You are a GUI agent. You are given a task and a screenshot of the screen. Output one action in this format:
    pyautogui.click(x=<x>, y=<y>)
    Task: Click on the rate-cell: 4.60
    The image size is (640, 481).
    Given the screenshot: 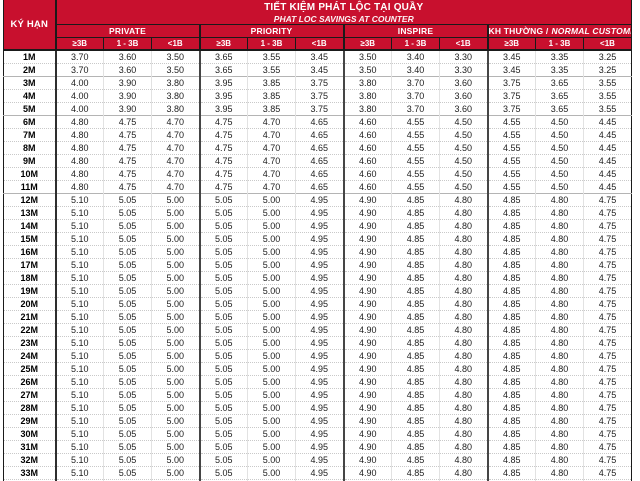 What is the action you would take?
    pyautogui.click(x=367, y=148)
    